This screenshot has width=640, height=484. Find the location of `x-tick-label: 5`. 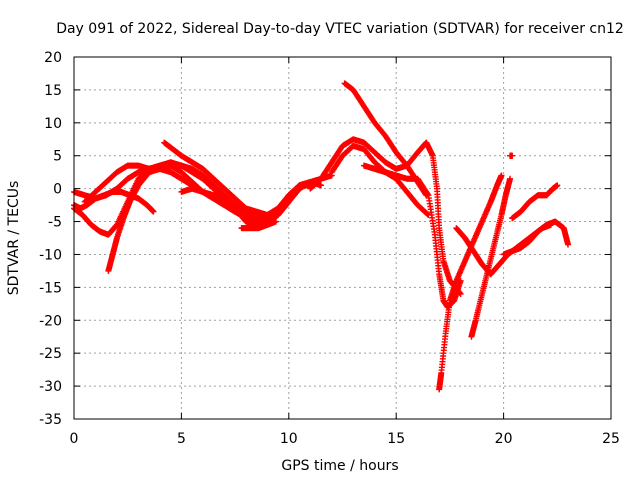

x-tick-label: 5 is located at coordinates (181, 439).